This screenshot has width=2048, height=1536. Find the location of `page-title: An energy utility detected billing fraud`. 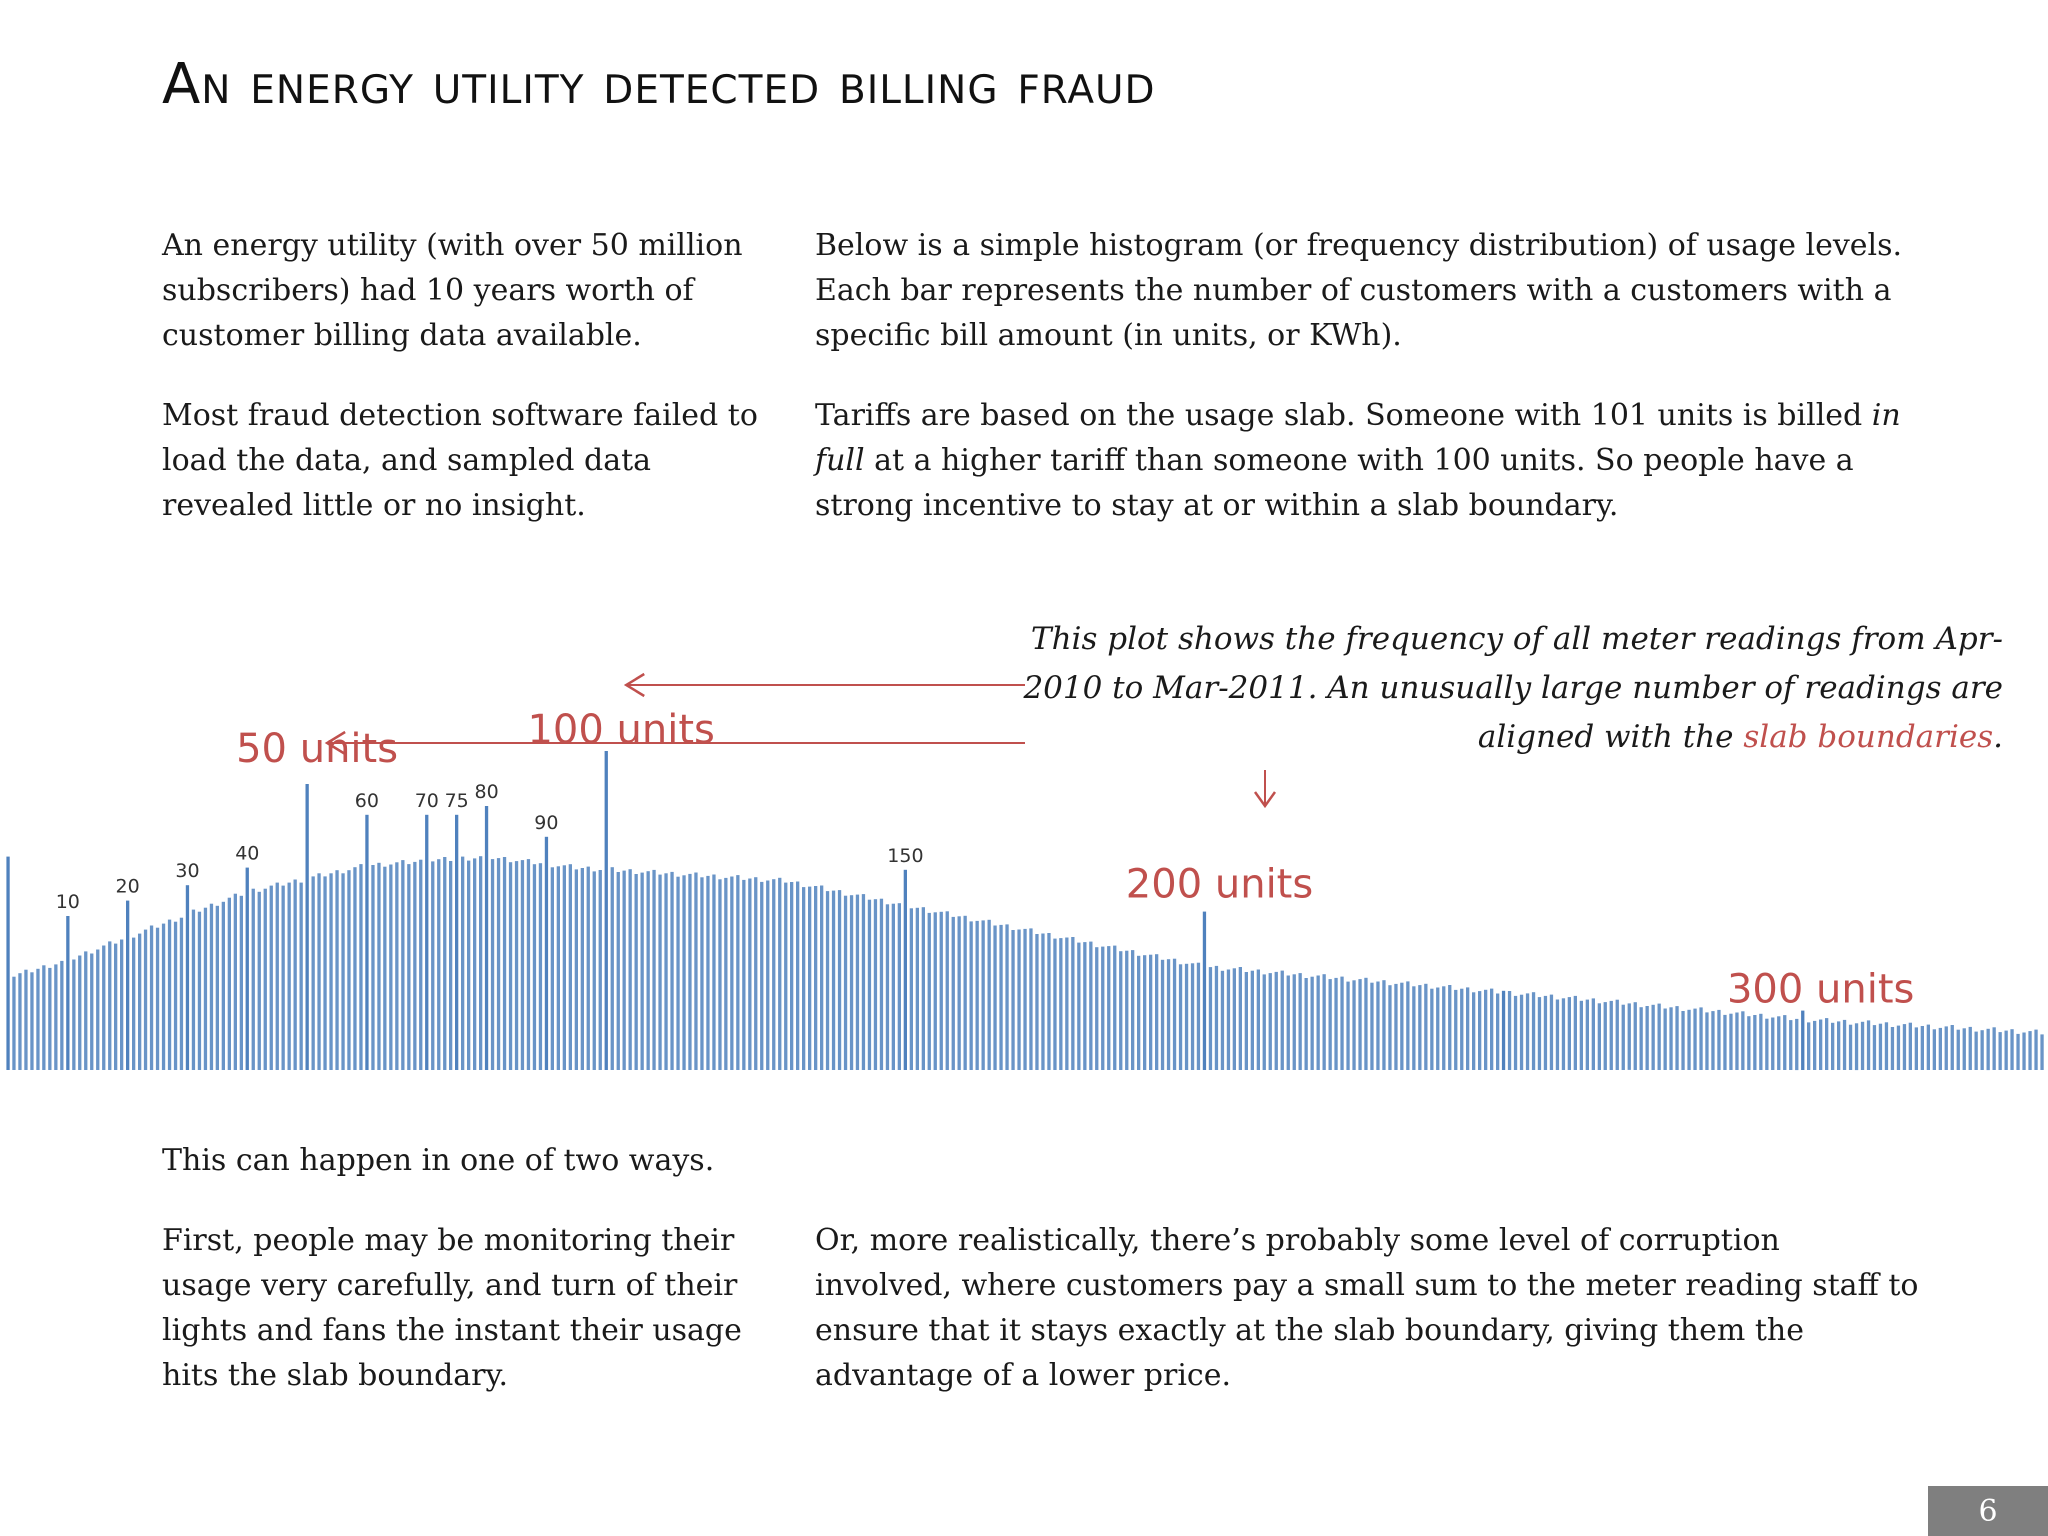

page-title: An energy utility detected billing fraud is located at coordinates (659, 84).